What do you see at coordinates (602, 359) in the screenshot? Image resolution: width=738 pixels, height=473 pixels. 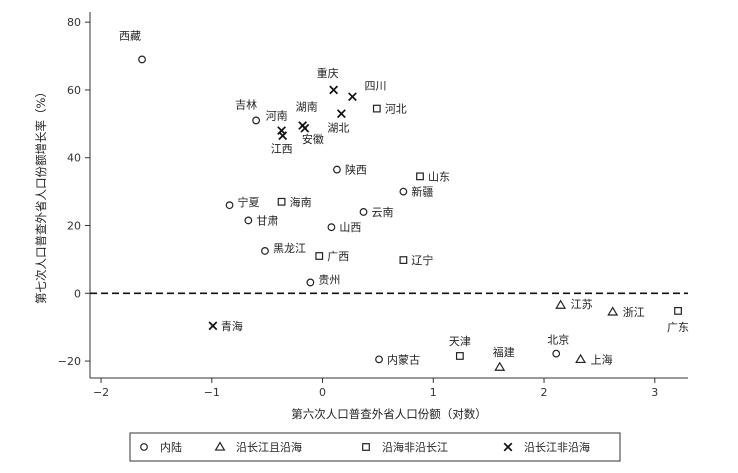 I see `point-label: 上海` at bounding box center [602, 359].